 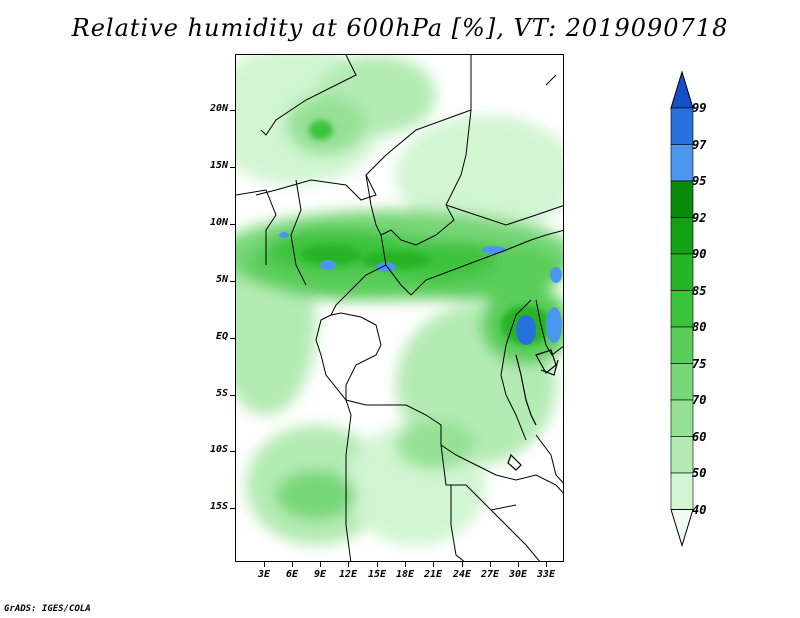 What do you see at coordinates (264, 574) in the screenshot?
I see `lon-label-3e: 3E` at bounding box center [264, 574].